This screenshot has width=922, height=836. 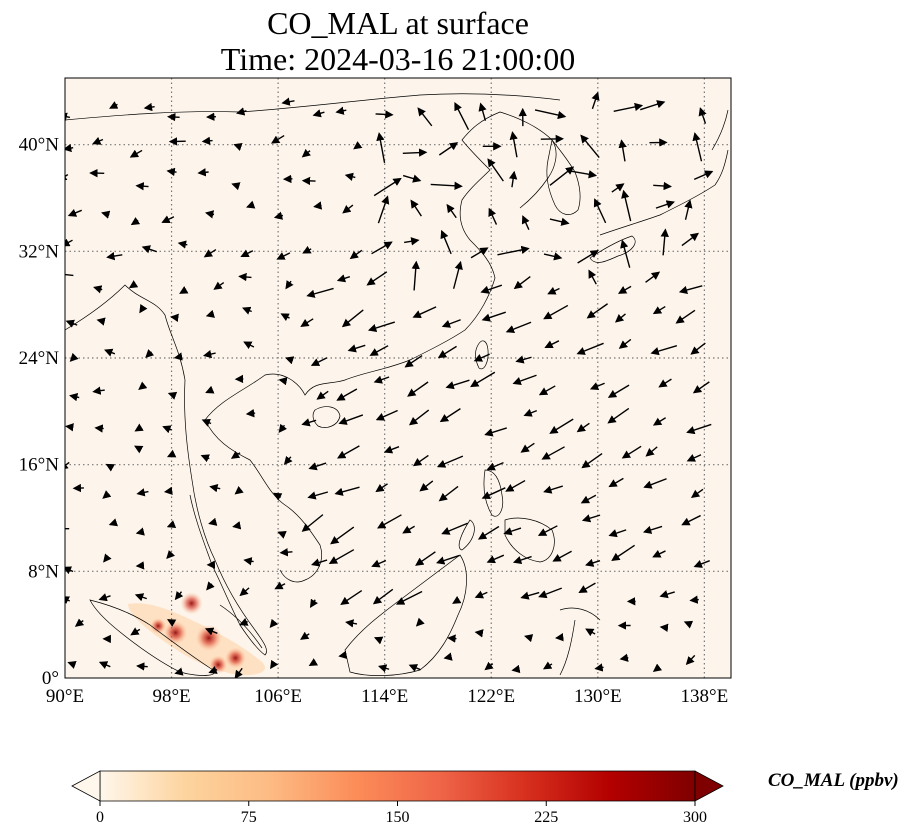 What do you see at coordinates (705, 696) in the screenshot?
I see `lon-tick-label: 138°E` at bounding box center [705, 696].